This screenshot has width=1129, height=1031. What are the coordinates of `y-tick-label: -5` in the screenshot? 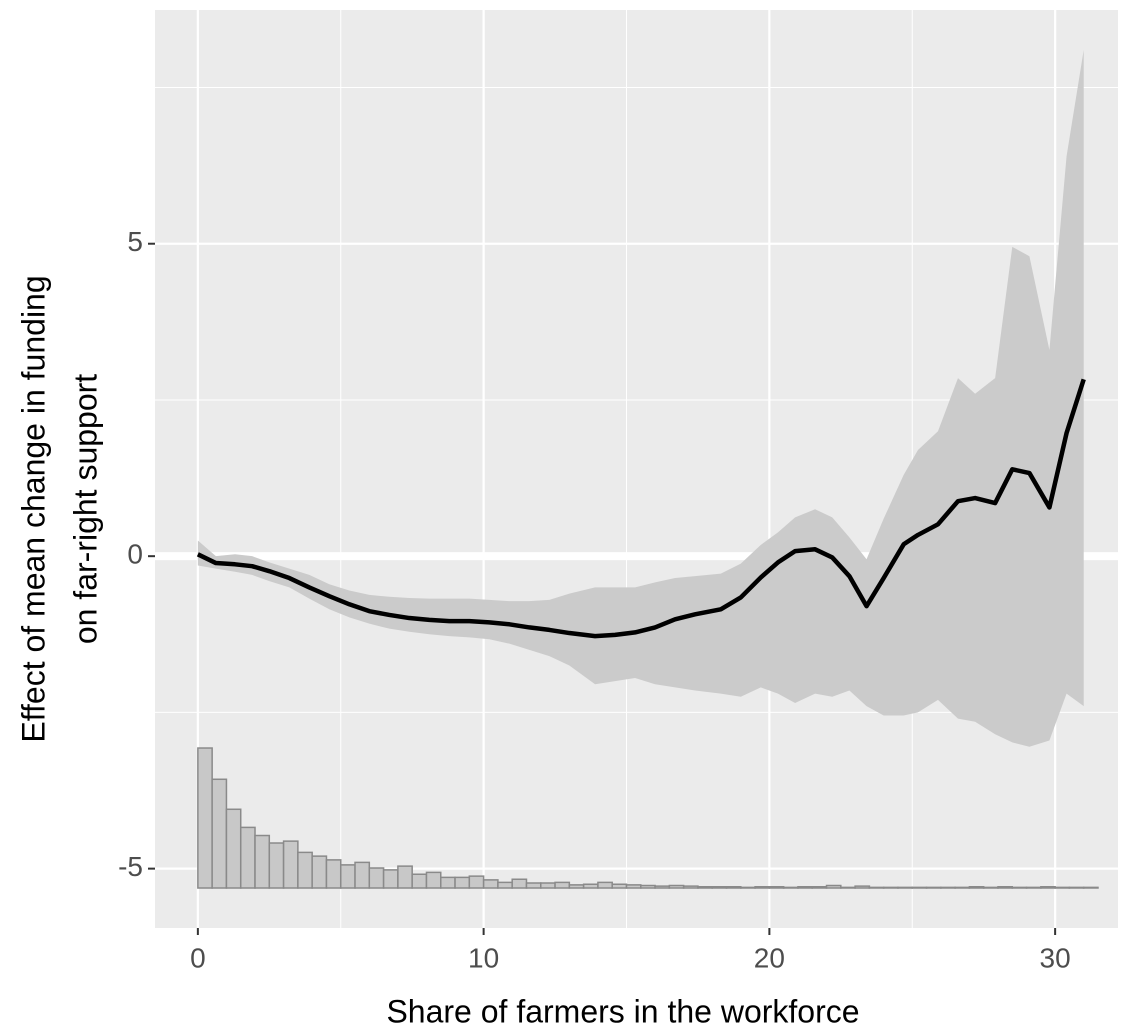 It's located at (130, 866).